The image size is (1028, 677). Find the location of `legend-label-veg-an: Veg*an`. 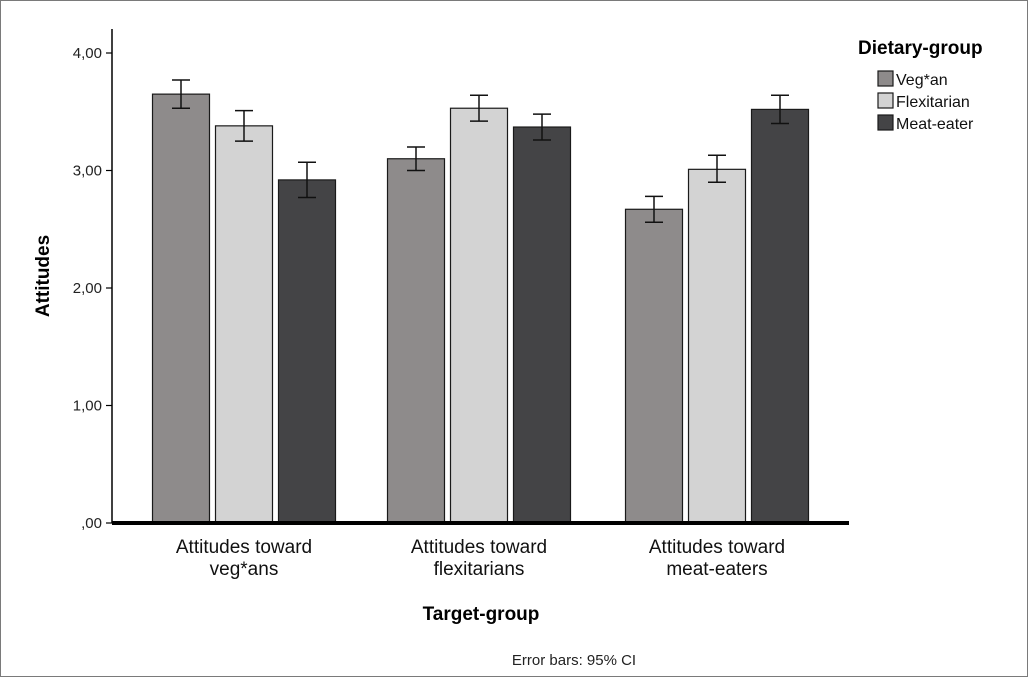

legend-label-veg-an: Veg*an is located at coordinates (922, 80).